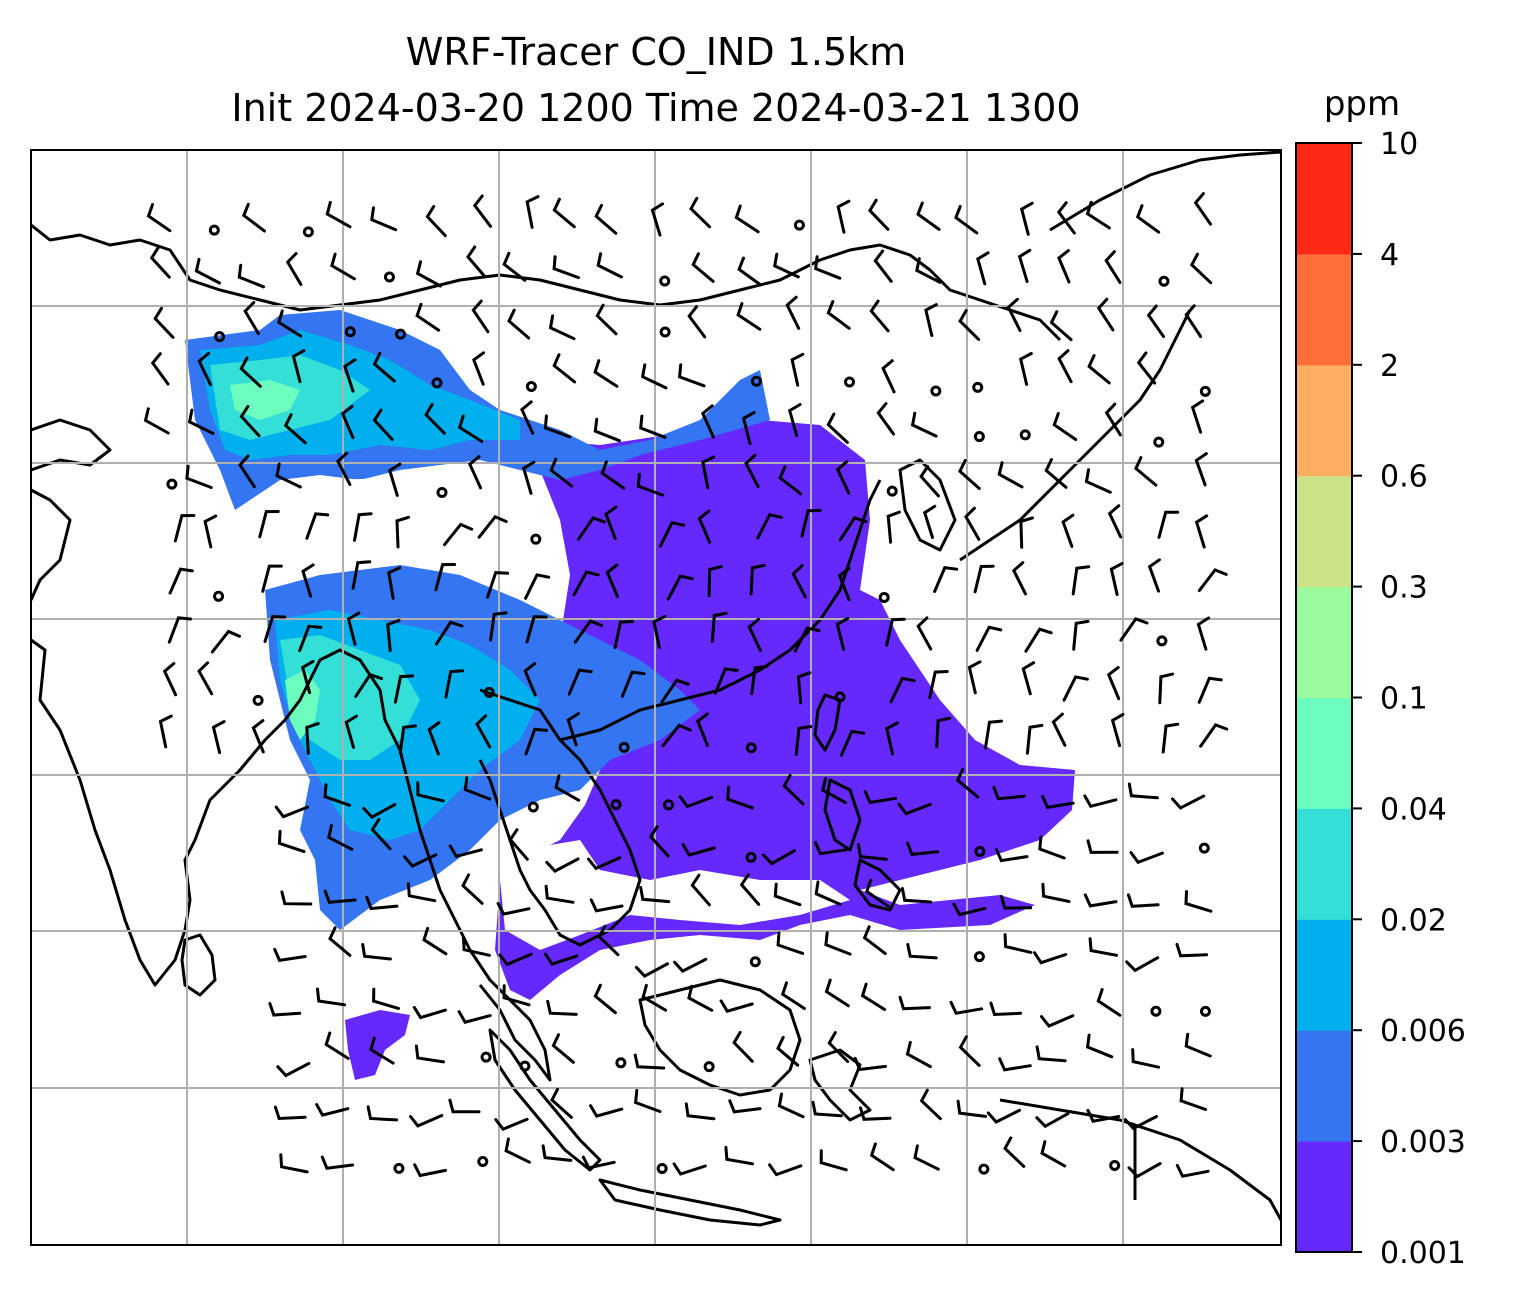 This screenshot has width=1528, height=1306. What do you see at coordinates (302, 705) in the screenshot?
I see `tracer-plume-central-peak` at bounding box center [302, 705].